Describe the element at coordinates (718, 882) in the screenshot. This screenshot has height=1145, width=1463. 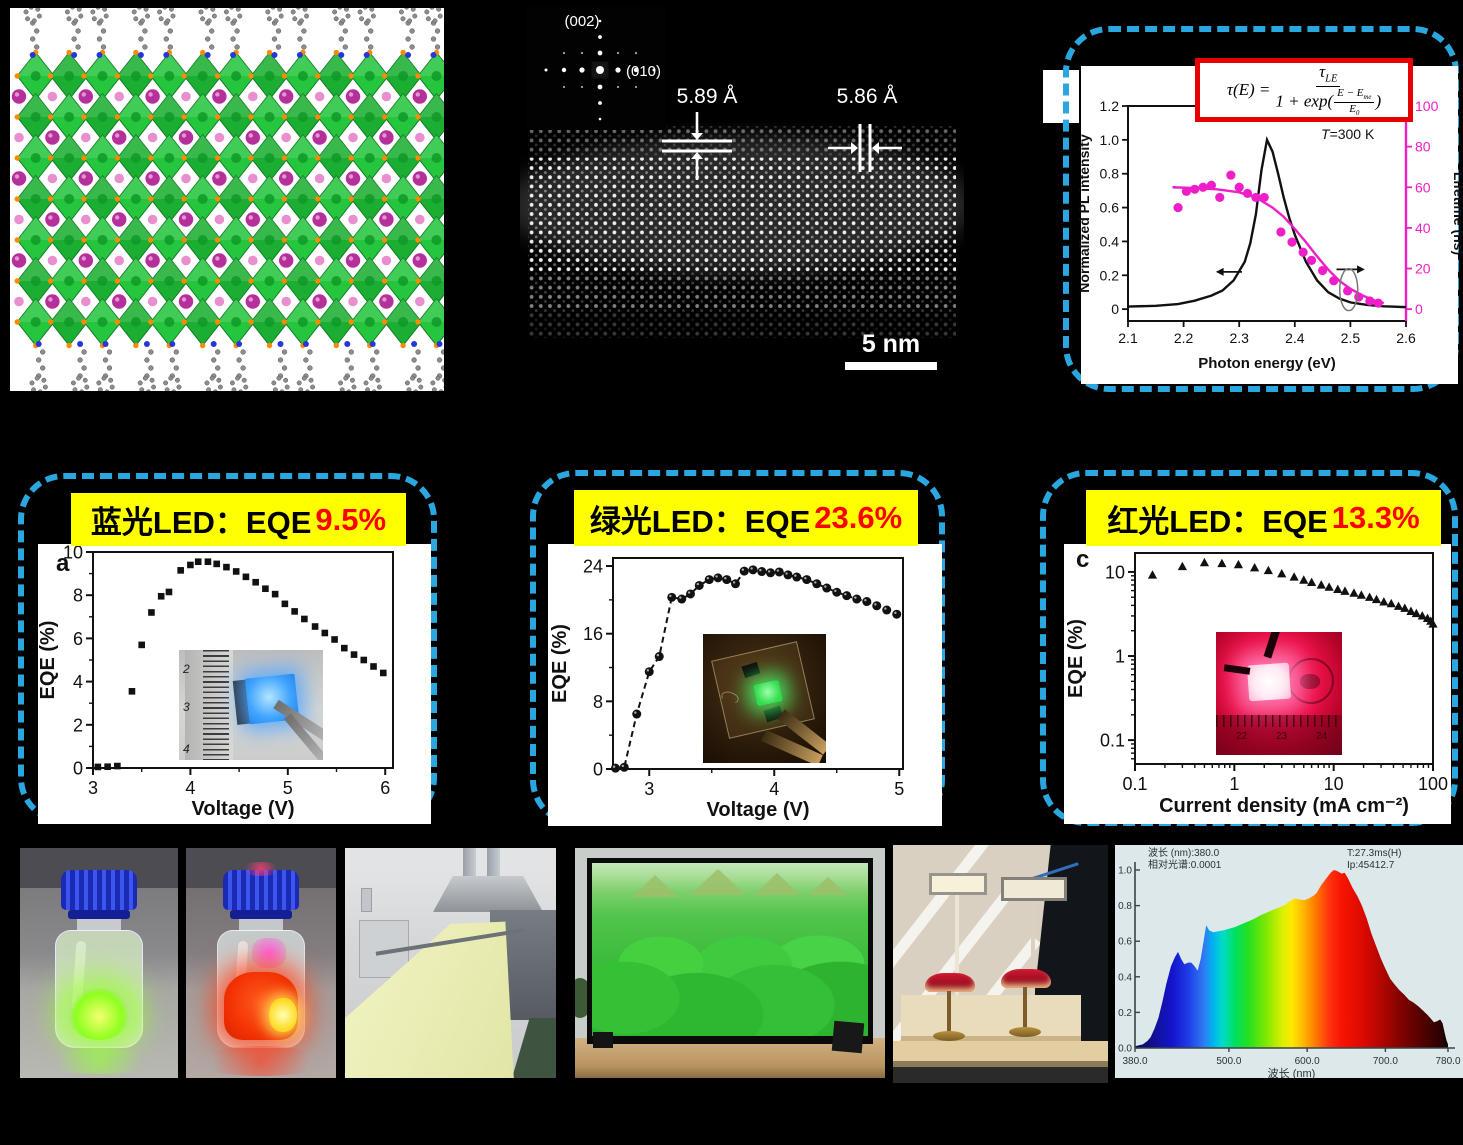
I see `hill` at that location.